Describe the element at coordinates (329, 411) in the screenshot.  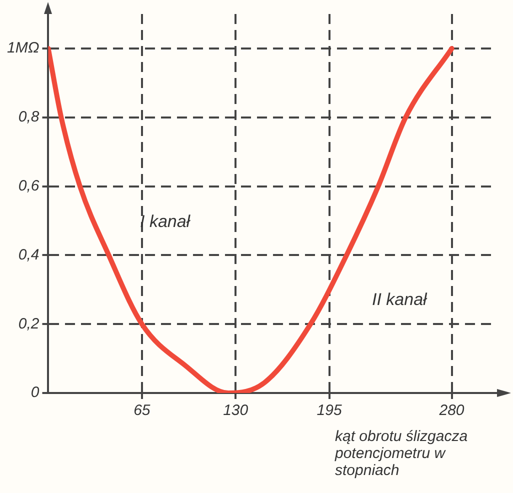
I see `x-tick-label: 195` at that location.